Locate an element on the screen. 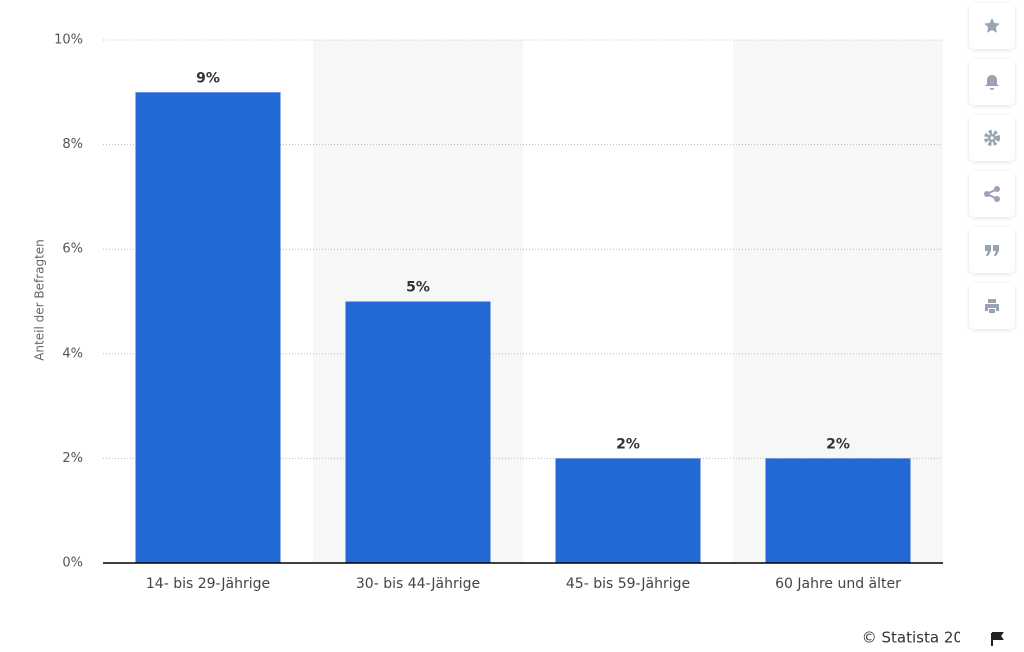 The width and height of the screenshot is (1024, 652). flag is located at coordinates (997, 639).